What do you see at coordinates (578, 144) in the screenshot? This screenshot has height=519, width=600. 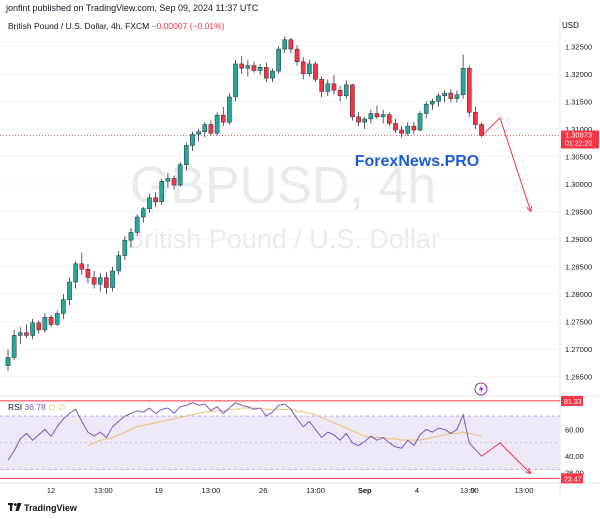 I see `countdown-label: 01:22:20` at bounding box center [578, 144].